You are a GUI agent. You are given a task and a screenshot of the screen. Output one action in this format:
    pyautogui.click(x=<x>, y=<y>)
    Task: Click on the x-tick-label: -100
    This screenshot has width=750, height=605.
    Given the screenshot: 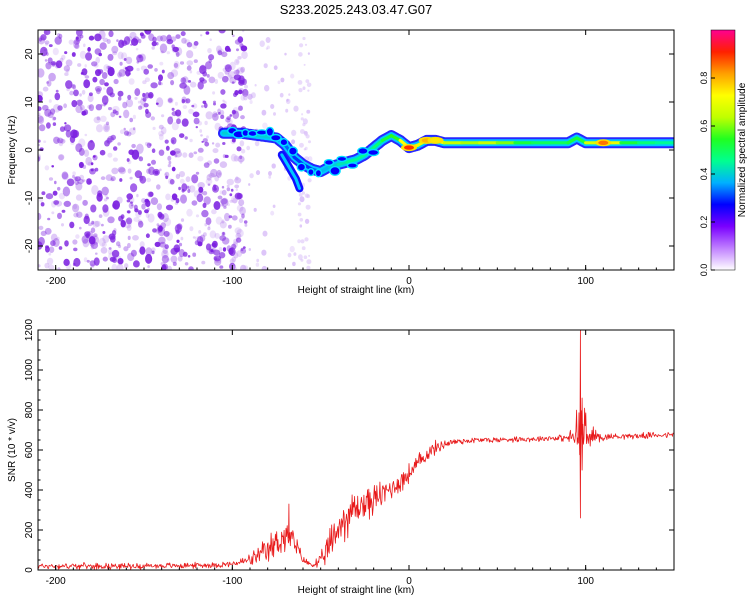 What is the action you would take?
    pyautogui.click(x=232, y=581)
    